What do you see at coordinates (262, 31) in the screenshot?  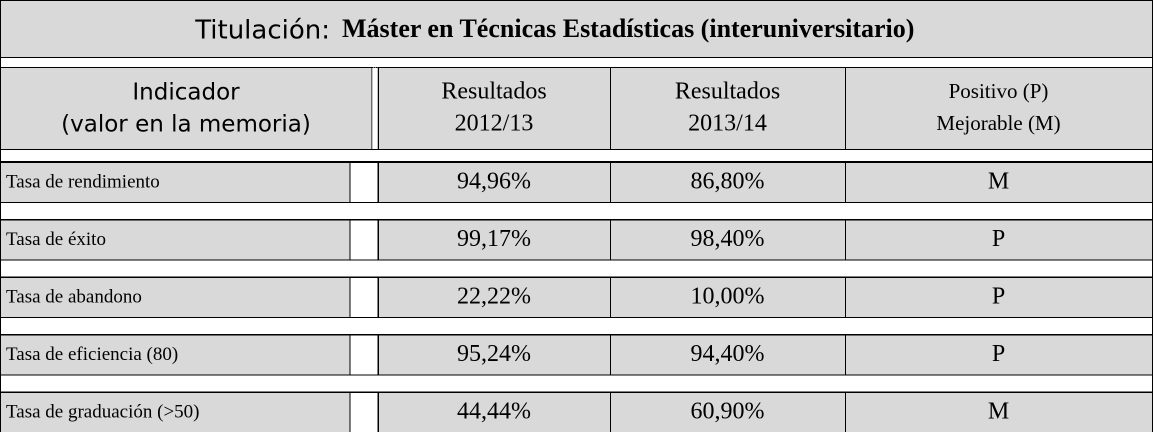 I see `title-label: Titulación:` at bounding box center [262, 31].